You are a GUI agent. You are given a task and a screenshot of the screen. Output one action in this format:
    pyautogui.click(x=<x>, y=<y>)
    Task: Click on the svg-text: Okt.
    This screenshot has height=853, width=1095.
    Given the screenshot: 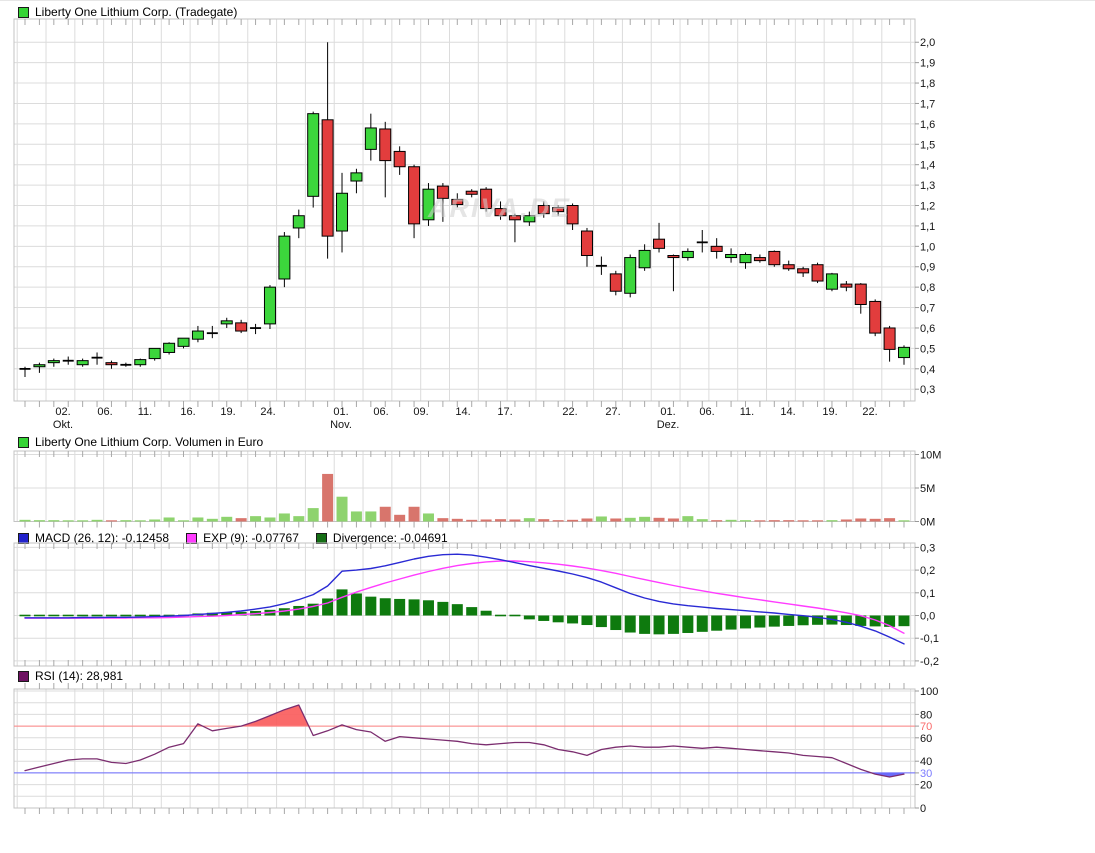 What is the action you would take?
    pyautogui.click(x=63, y=425)
    